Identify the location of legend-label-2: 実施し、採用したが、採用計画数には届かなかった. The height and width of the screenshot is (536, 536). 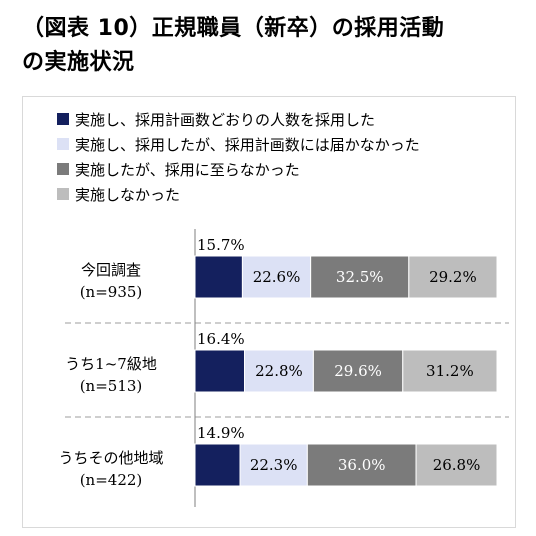
(247, 144).